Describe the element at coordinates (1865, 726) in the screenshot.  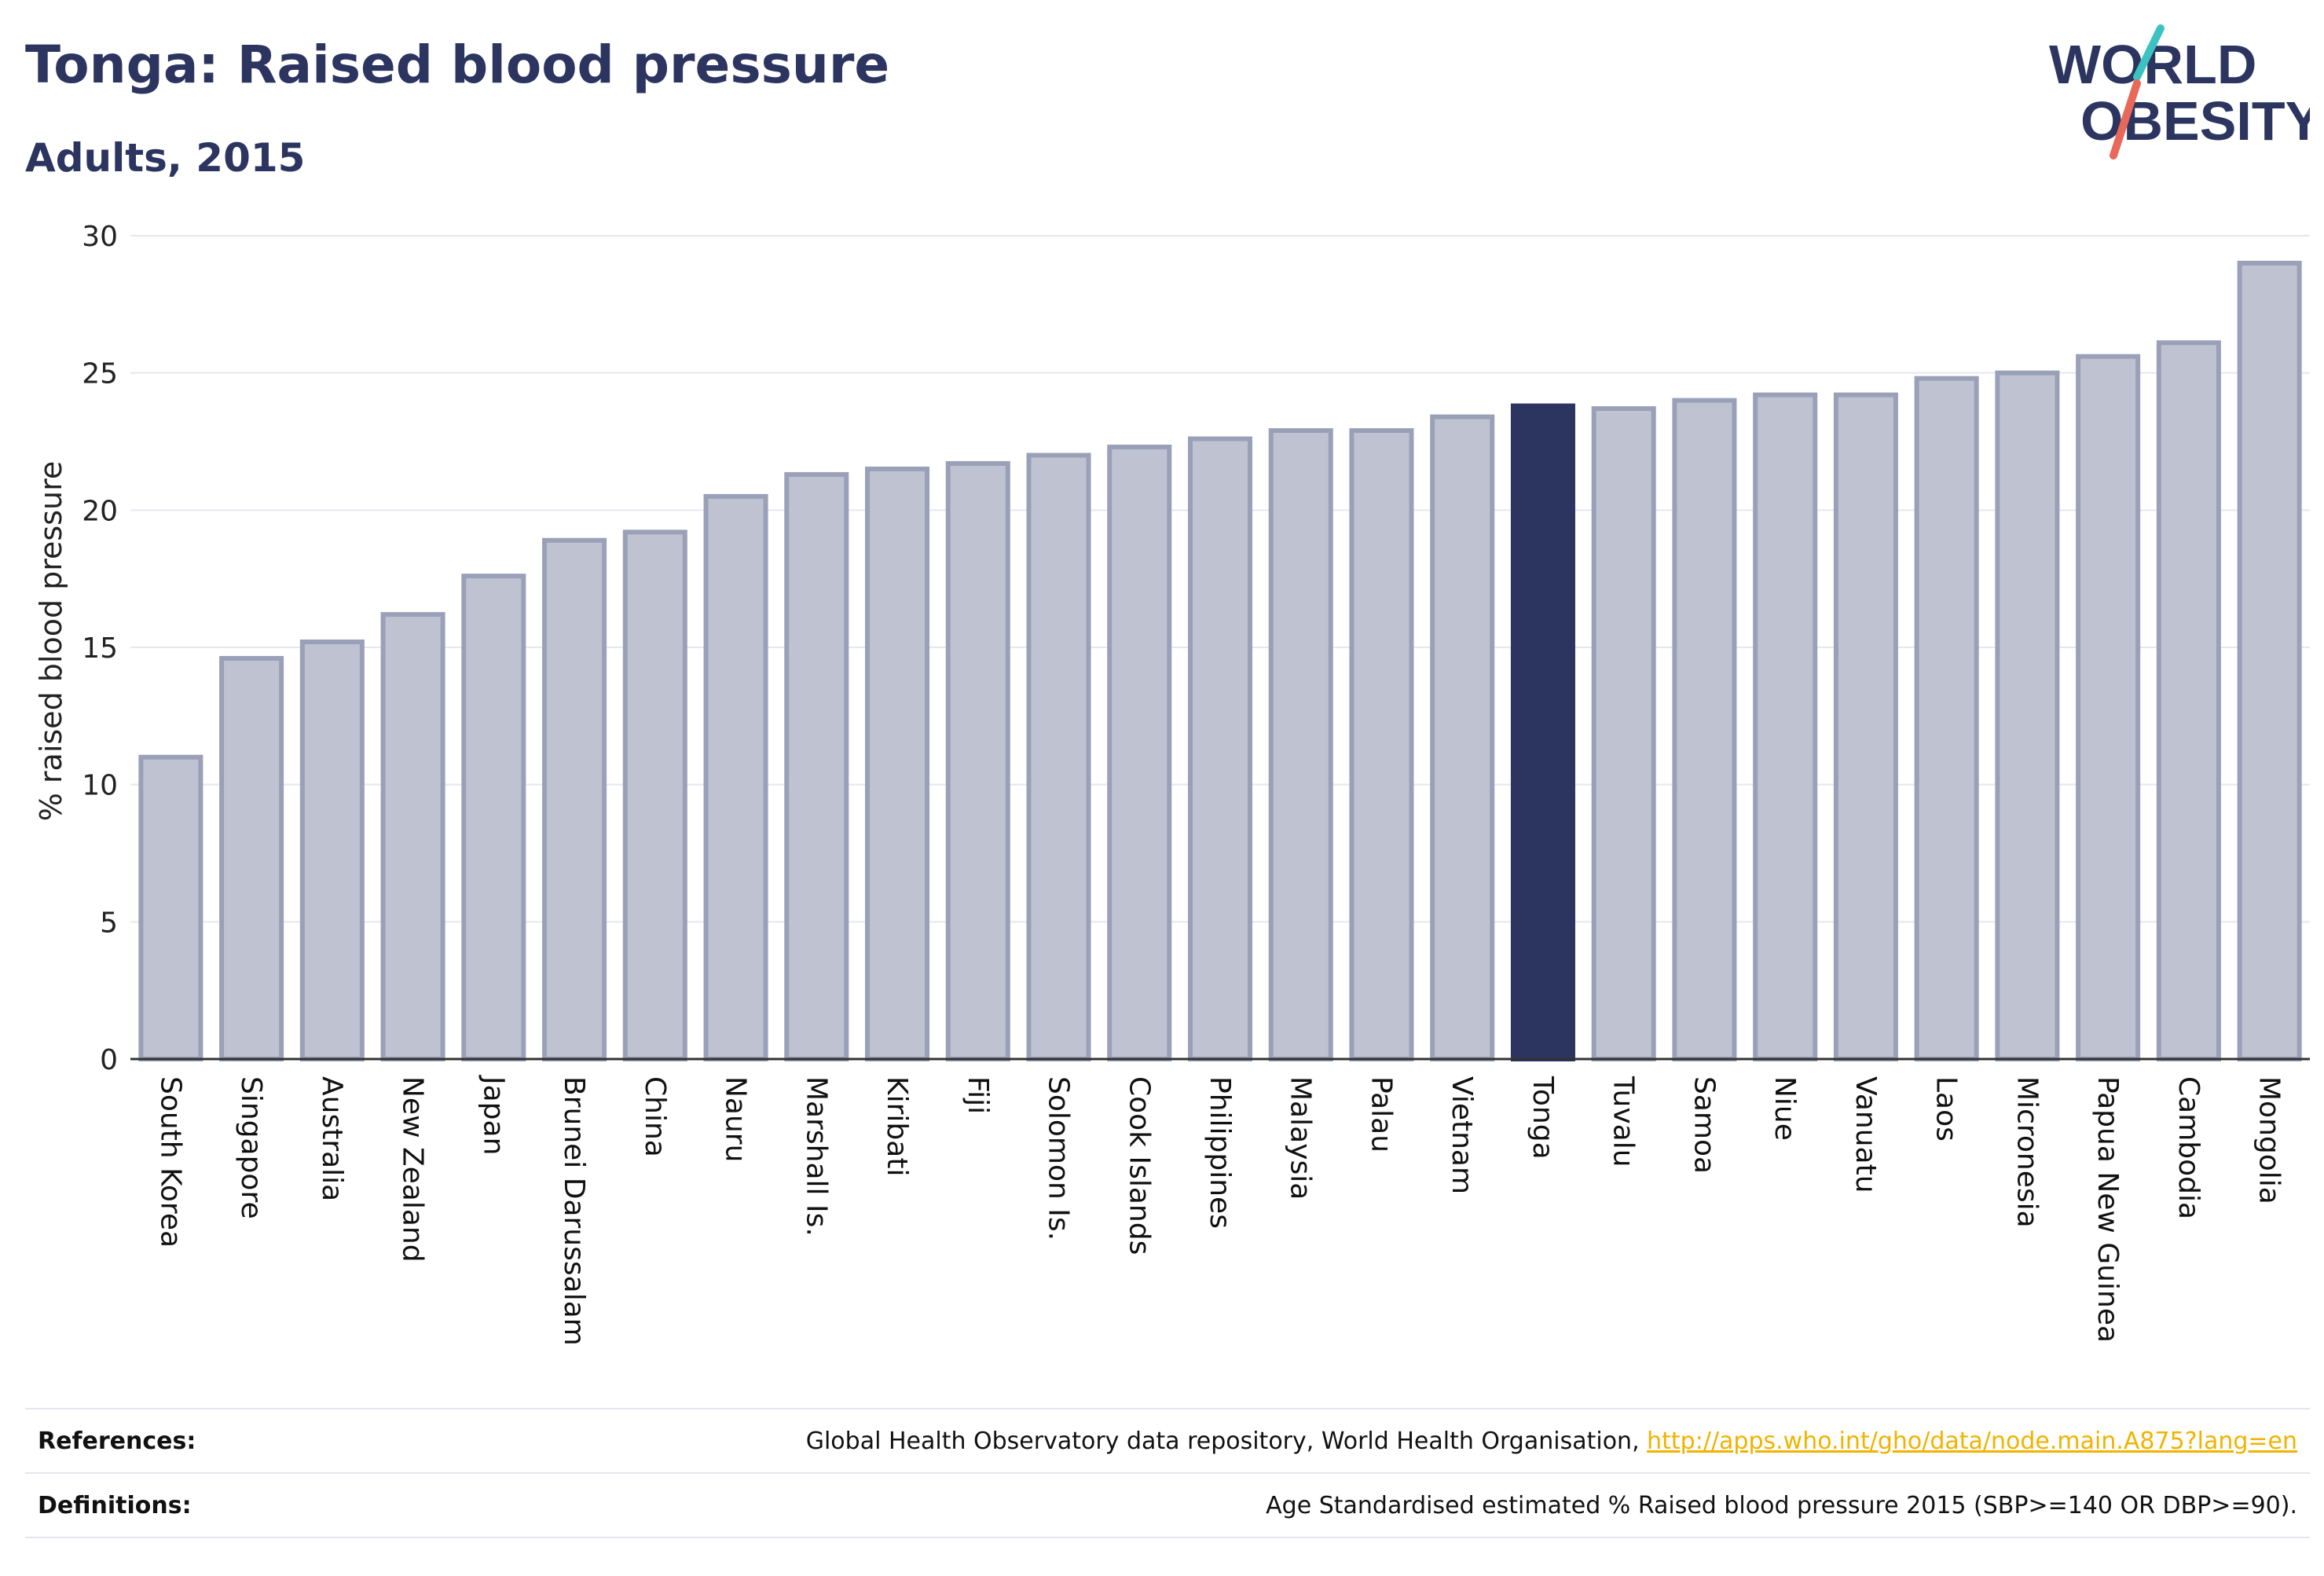
I see `bar-vanuatu` at that location.